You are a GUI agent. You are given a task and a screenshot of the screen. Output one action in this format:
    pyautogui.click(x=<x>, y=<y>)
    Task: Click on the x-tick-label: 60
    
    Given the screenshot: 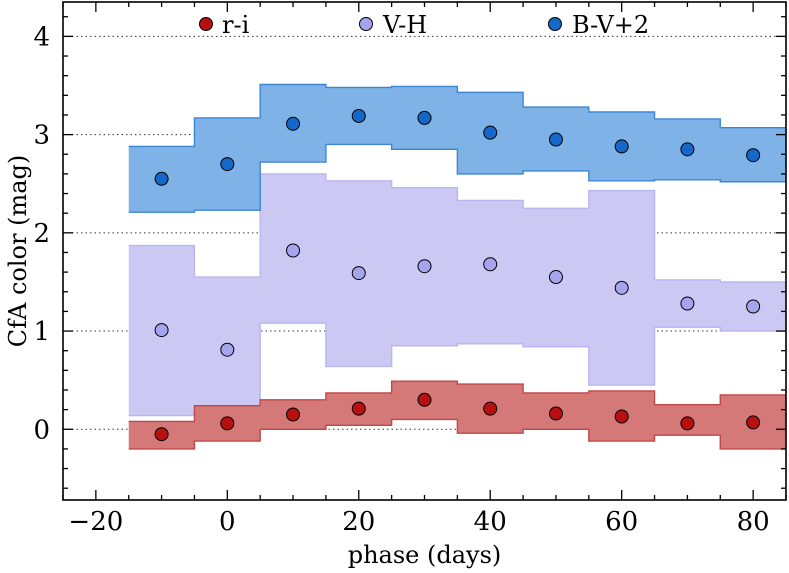 What is the action you would take?
    pyautogui.click(x=621, y=522)
    